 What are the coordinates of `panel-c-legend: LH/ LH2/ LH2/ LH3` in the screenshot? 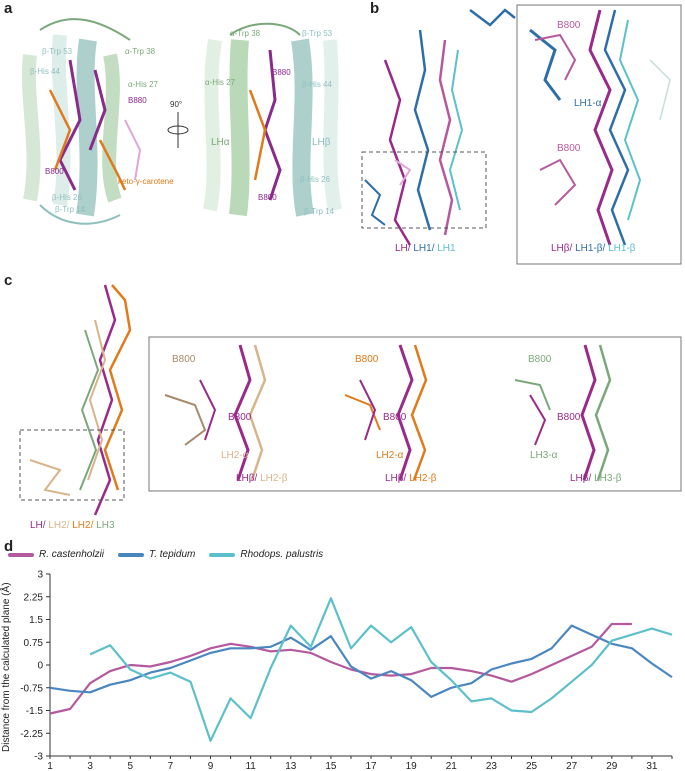 It's located at (72, 525).